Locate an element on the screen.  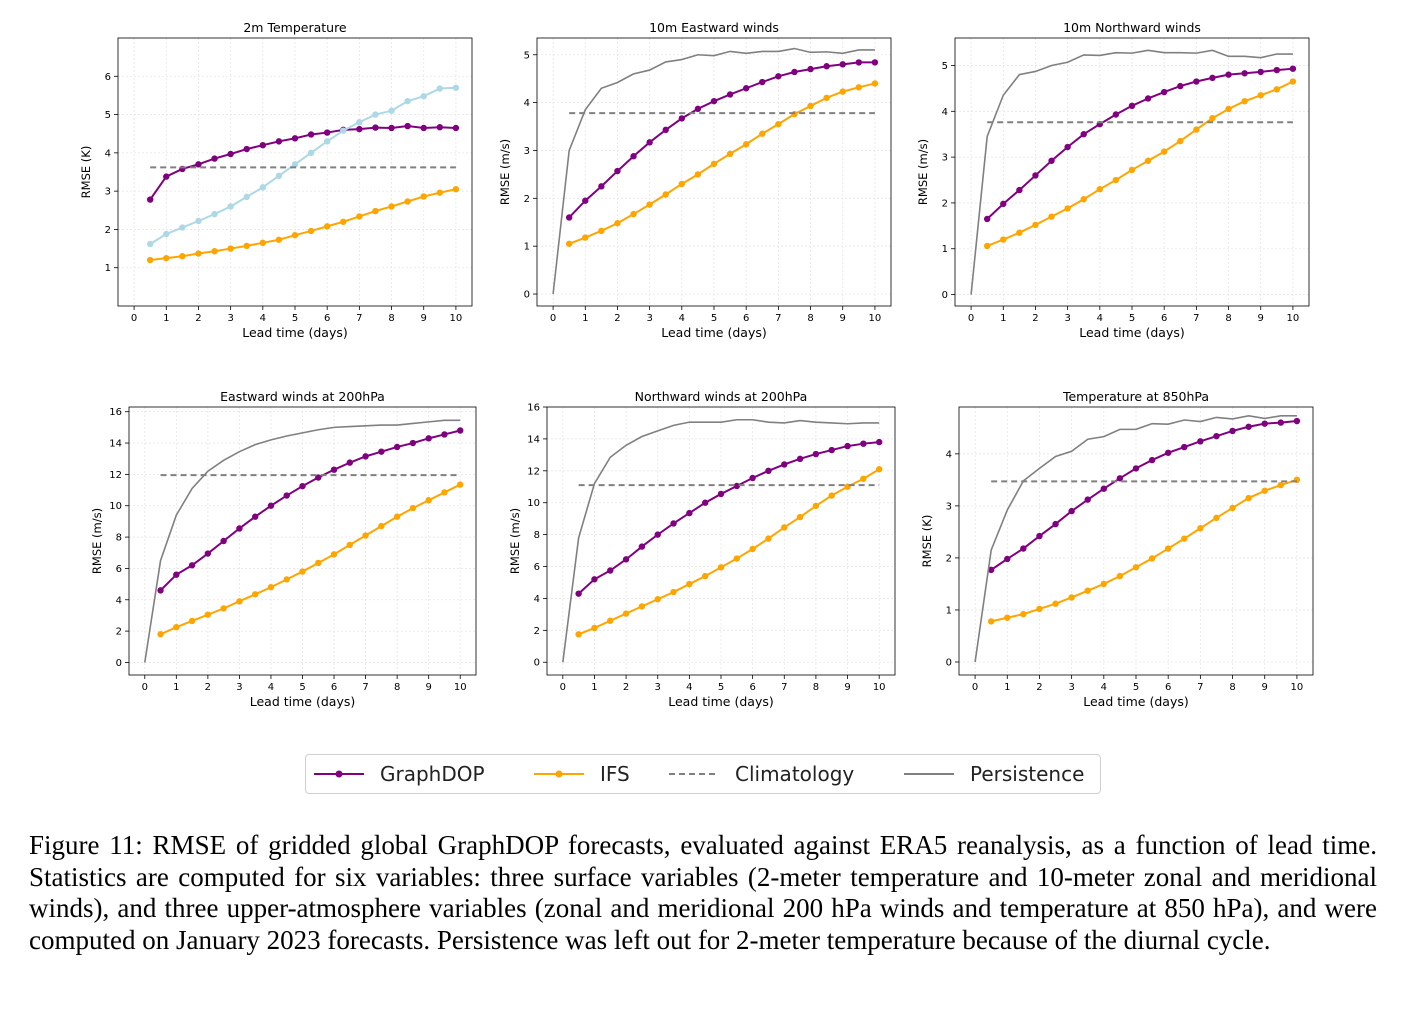
y-tick-label: 4 is located at coordinates (945, 112).